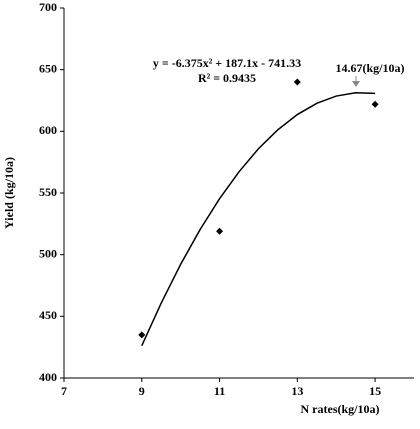  What do you see at coordinates (227, 78) in the screenshot?
I see `r-squared: R² = 0.9435` at bounding box center [227, 78].